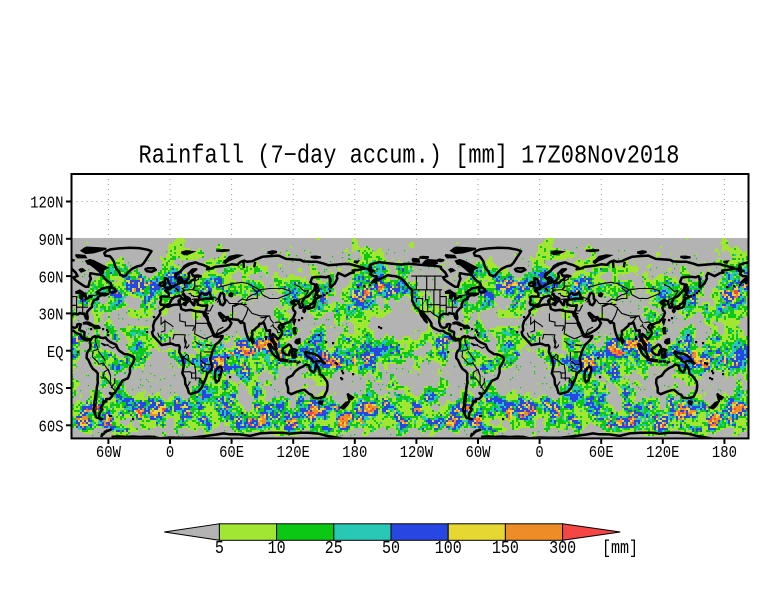  Describe the element at coordinates (50, 390) in the screenshot. I see `svg-text: 30S` at that location.